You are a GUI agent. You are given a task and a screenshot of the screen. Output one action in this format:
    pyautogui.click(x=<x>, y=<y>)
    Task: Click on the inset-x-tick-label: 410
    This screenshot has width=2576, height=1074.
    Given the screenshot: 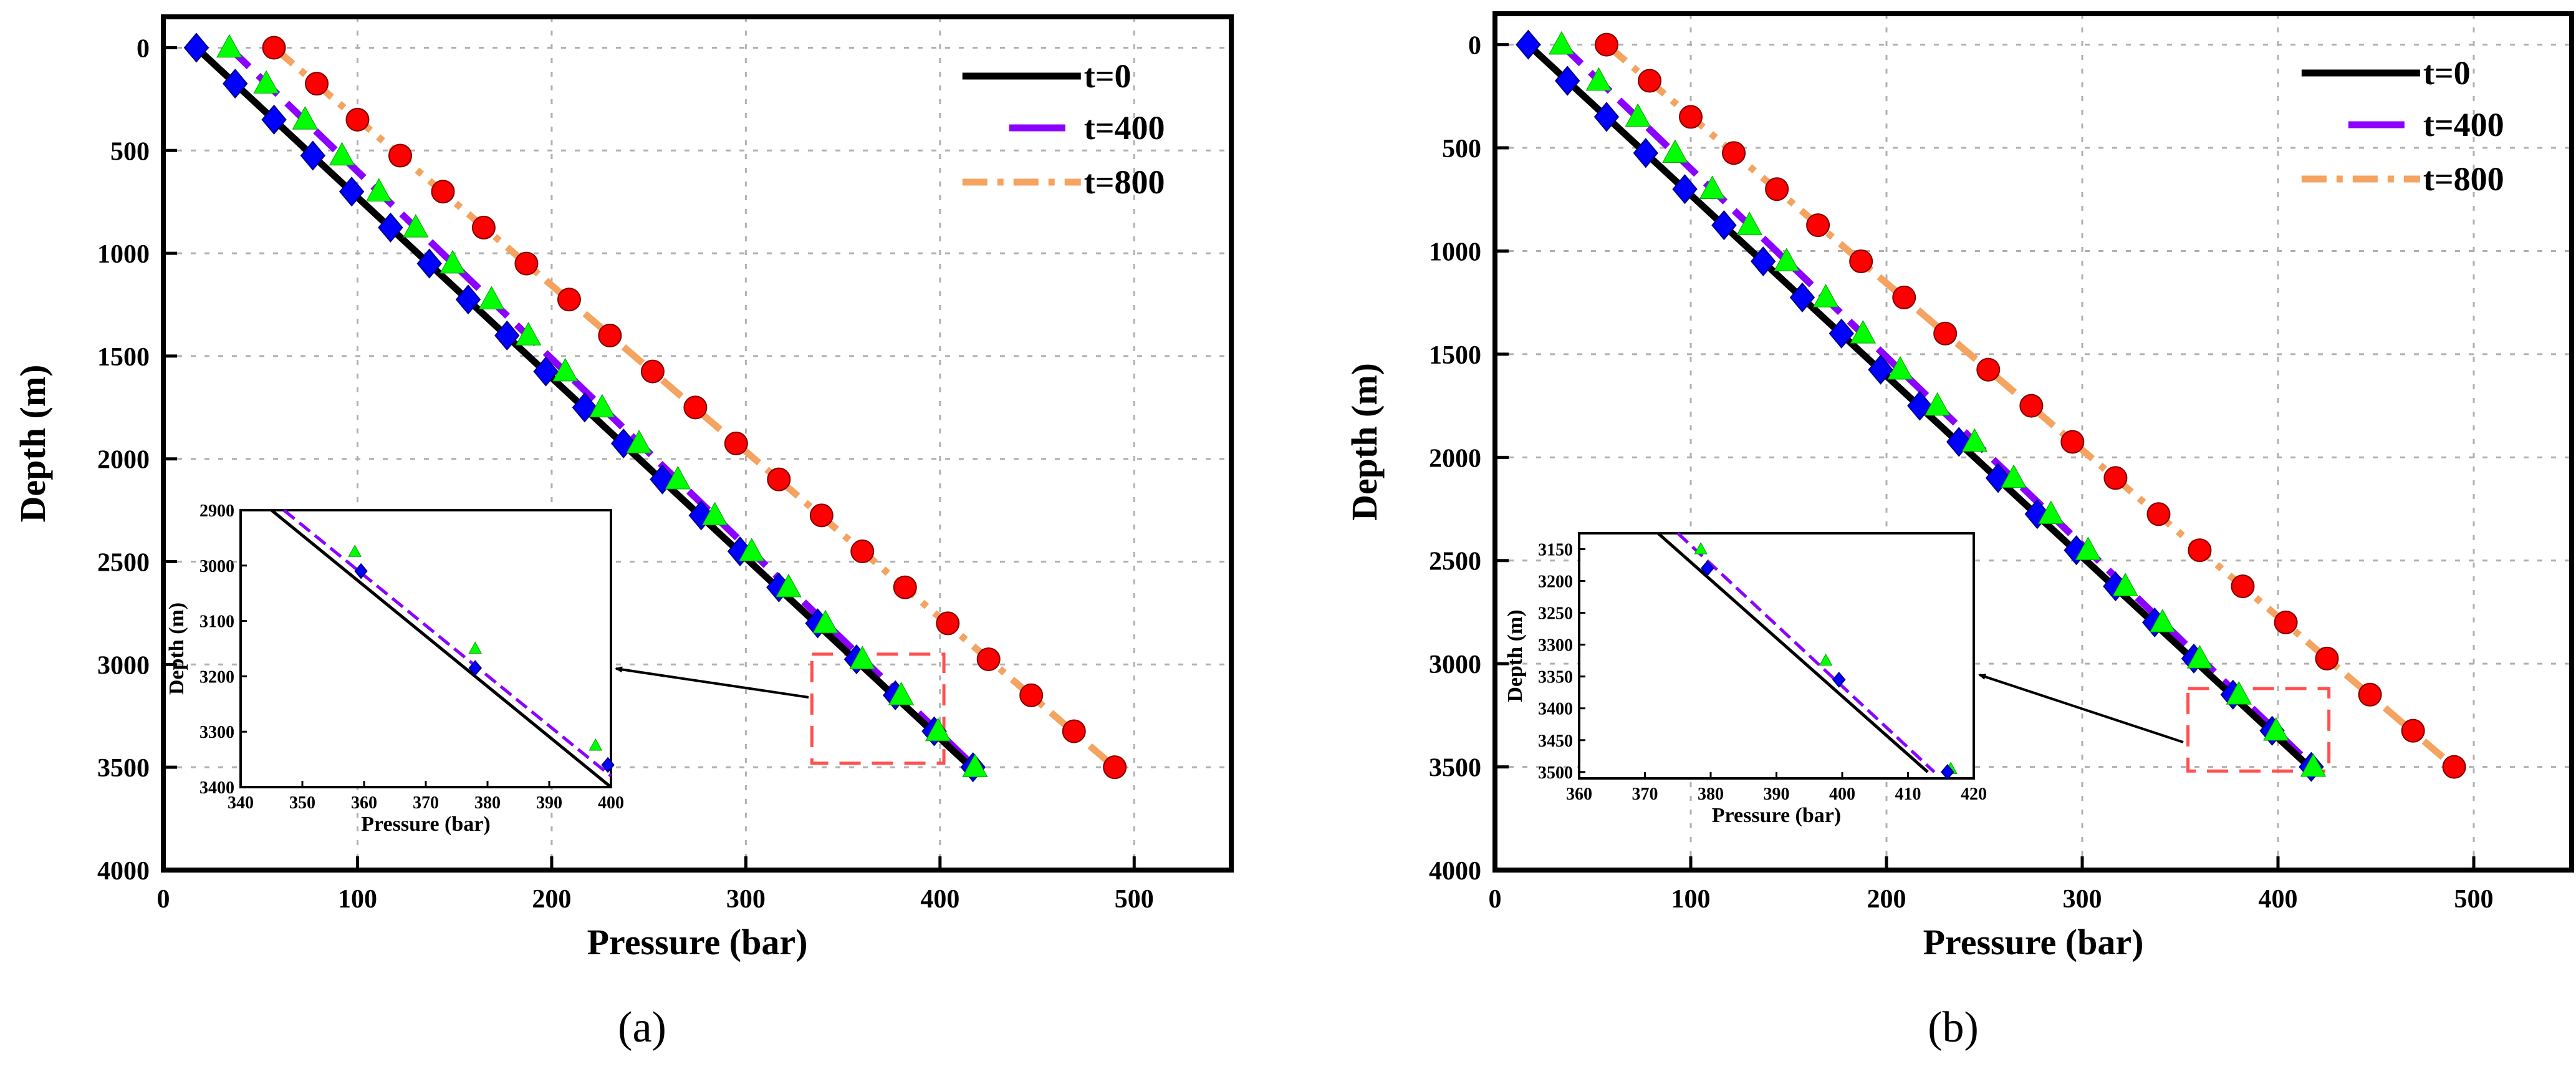 What is the action you would take?
    pyautogui.click(x=1908, y=794)
    